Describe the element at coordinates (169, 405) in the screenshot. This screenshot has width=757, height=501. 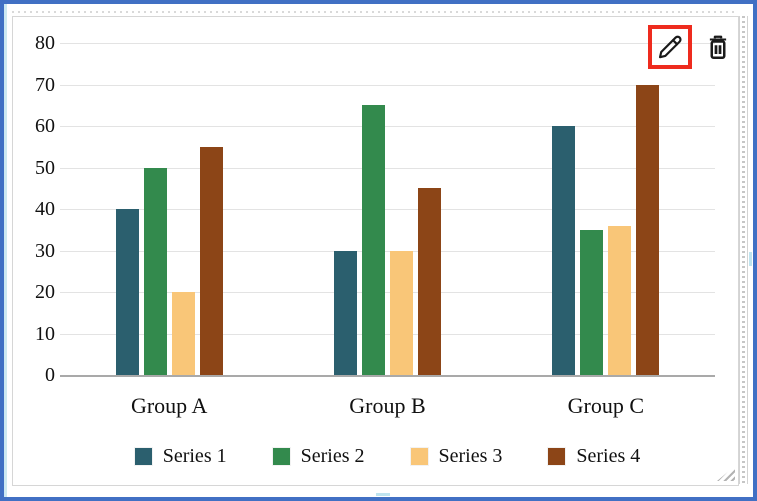
I see `x-category-label: Group A` at that location.